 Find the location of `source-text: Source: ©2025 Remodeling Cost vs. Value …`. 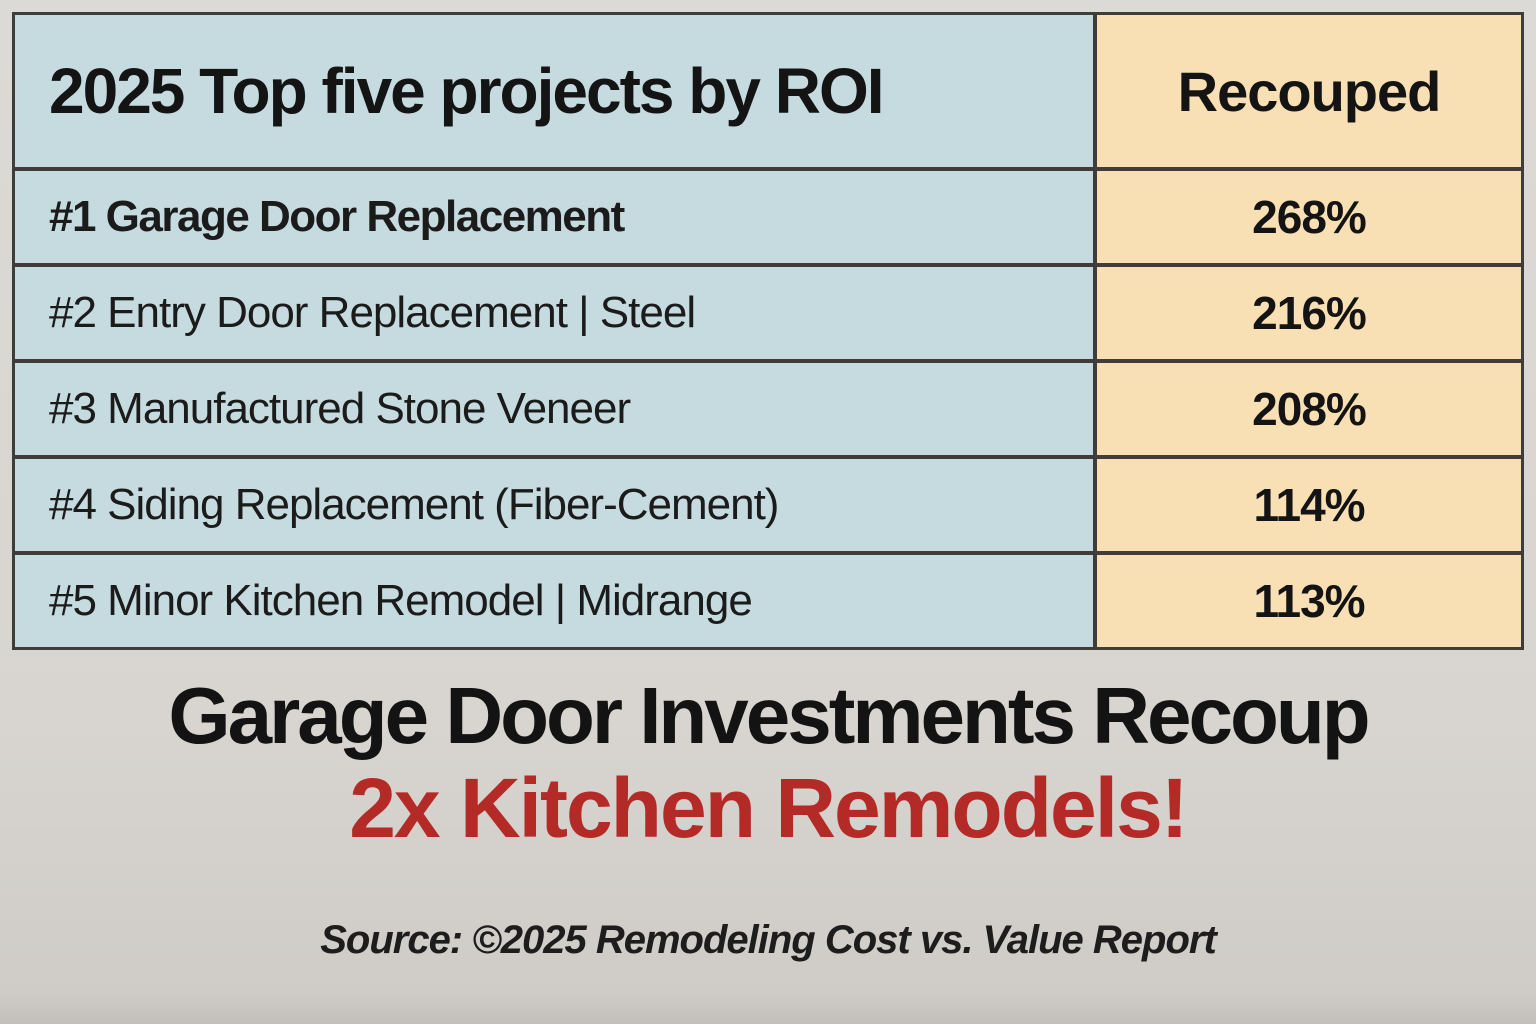

source-text: Source: ©2025 Remodeling Cost vs. Value … is located at coordinates (768, 940).